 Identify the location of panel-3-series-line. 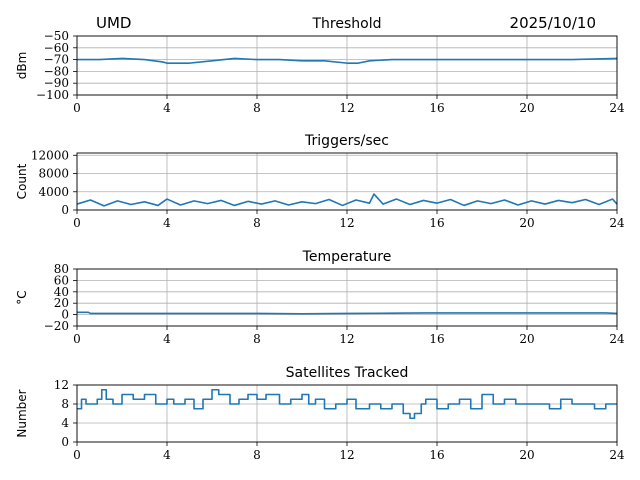
(347, 313).